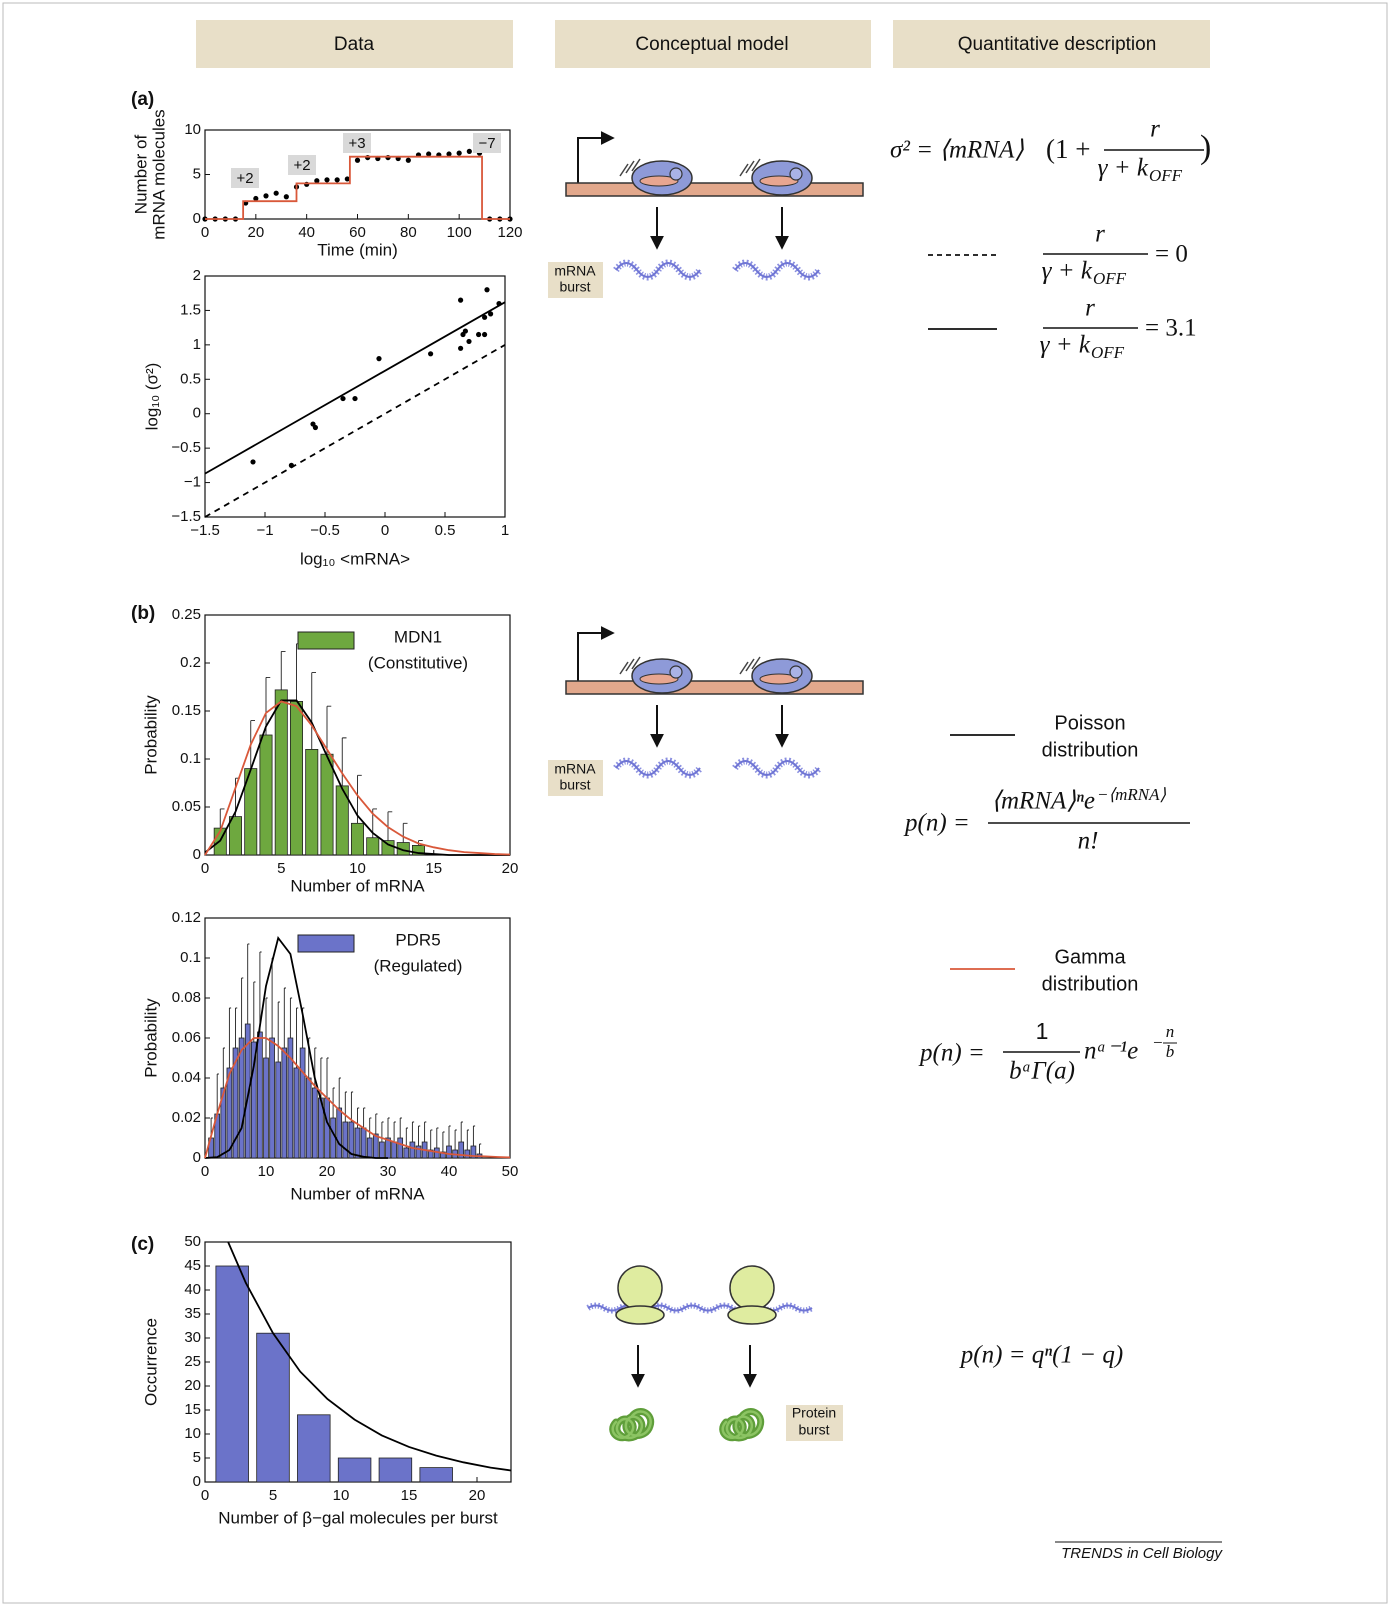  I want to click on x-tick-label: 50, so click(510, 1171).